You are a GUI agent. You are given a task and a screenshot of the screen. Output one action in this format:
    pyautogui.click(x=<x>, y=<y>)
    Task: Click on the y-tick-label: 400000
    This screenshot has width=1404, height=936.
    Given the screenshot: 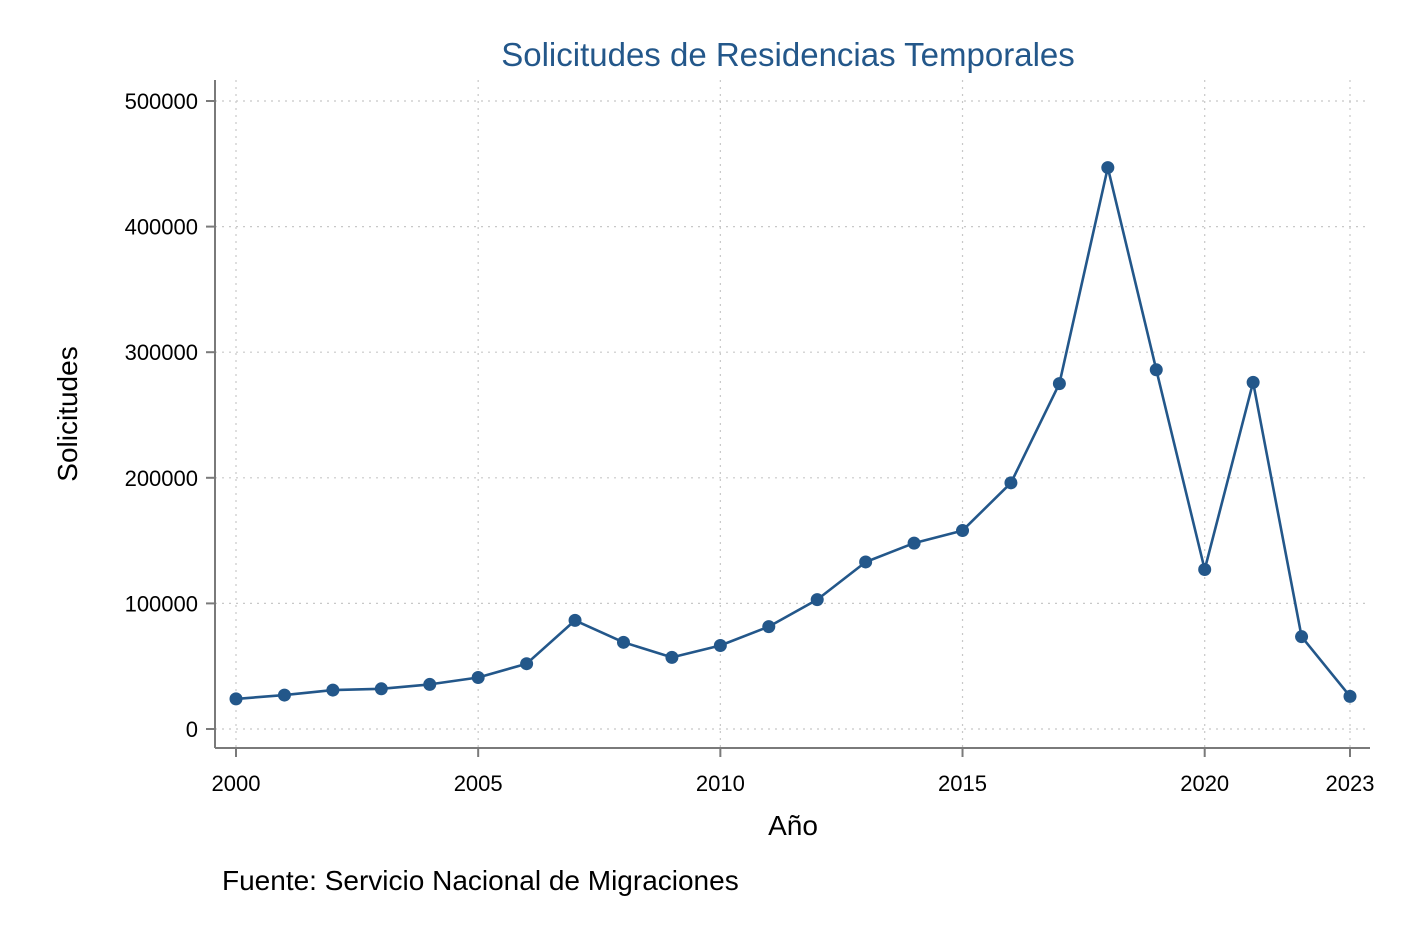 What is the action you would take?
    pyautogui.click(x=161, y=227)
    